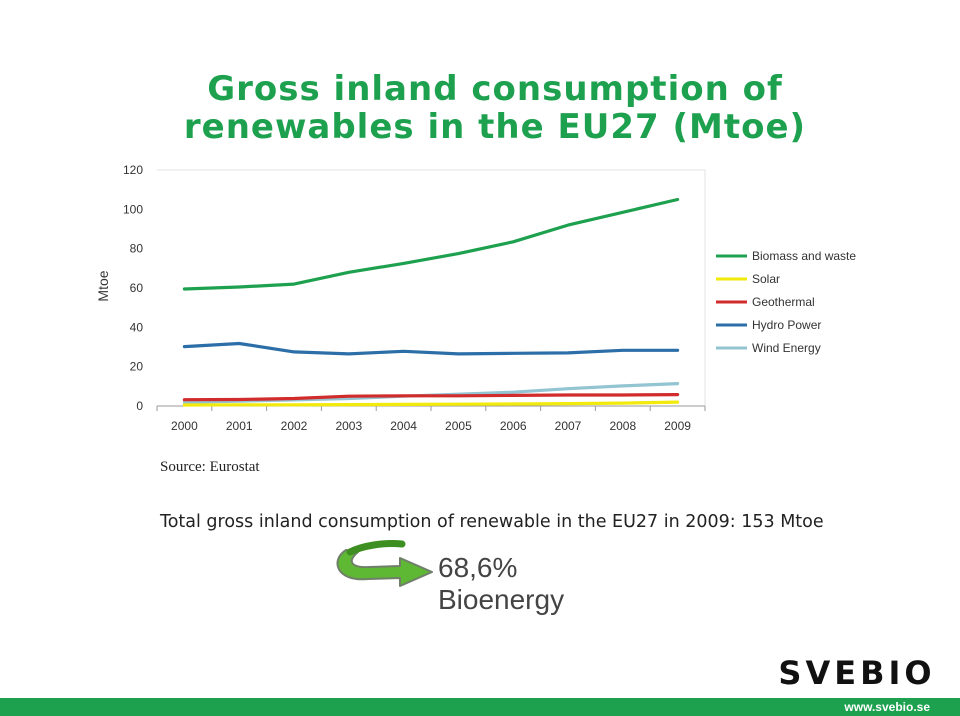 The width and height of the screenshot is (960, 716). What do you see at coordinates (137, 249) in the screenshot?
I see `y-tick-label: 80` at bounding box center [137, 249].